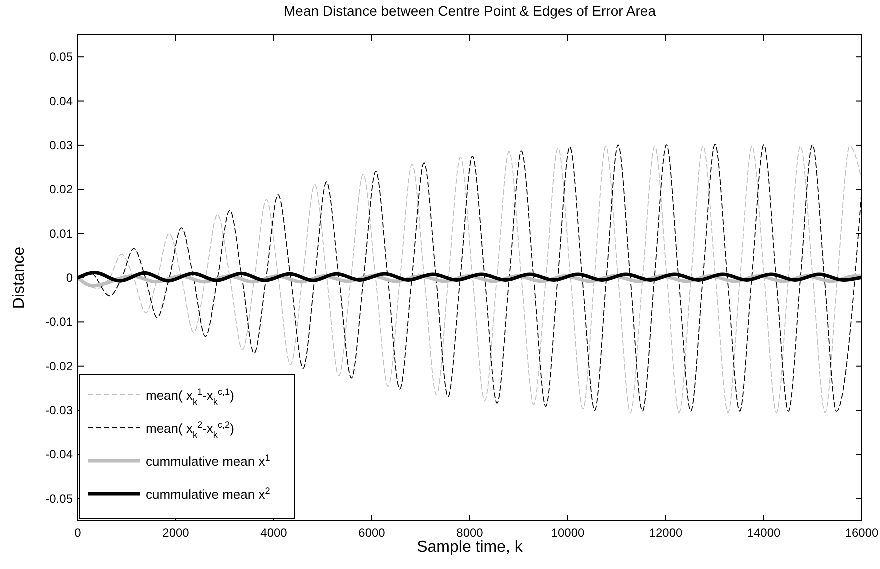  What do you see at coordinates (78, 533) in the screenshot?
I see `x-tick-label: 0` at bounding box center [78, 533].